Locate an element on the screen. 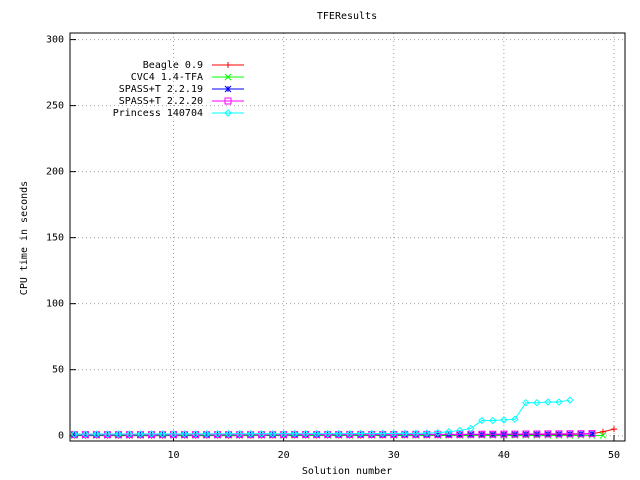  y-tick-label: 300 is located at coordinates (55, 40).